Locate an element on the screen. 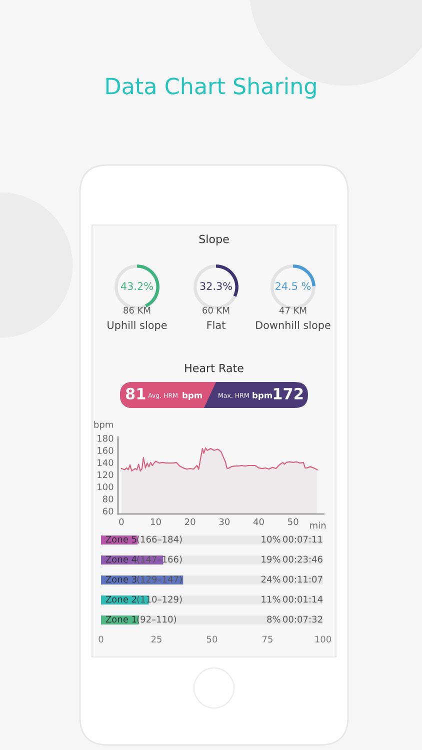  annotation: 00:01:14 is located at coordinates (302, 599).